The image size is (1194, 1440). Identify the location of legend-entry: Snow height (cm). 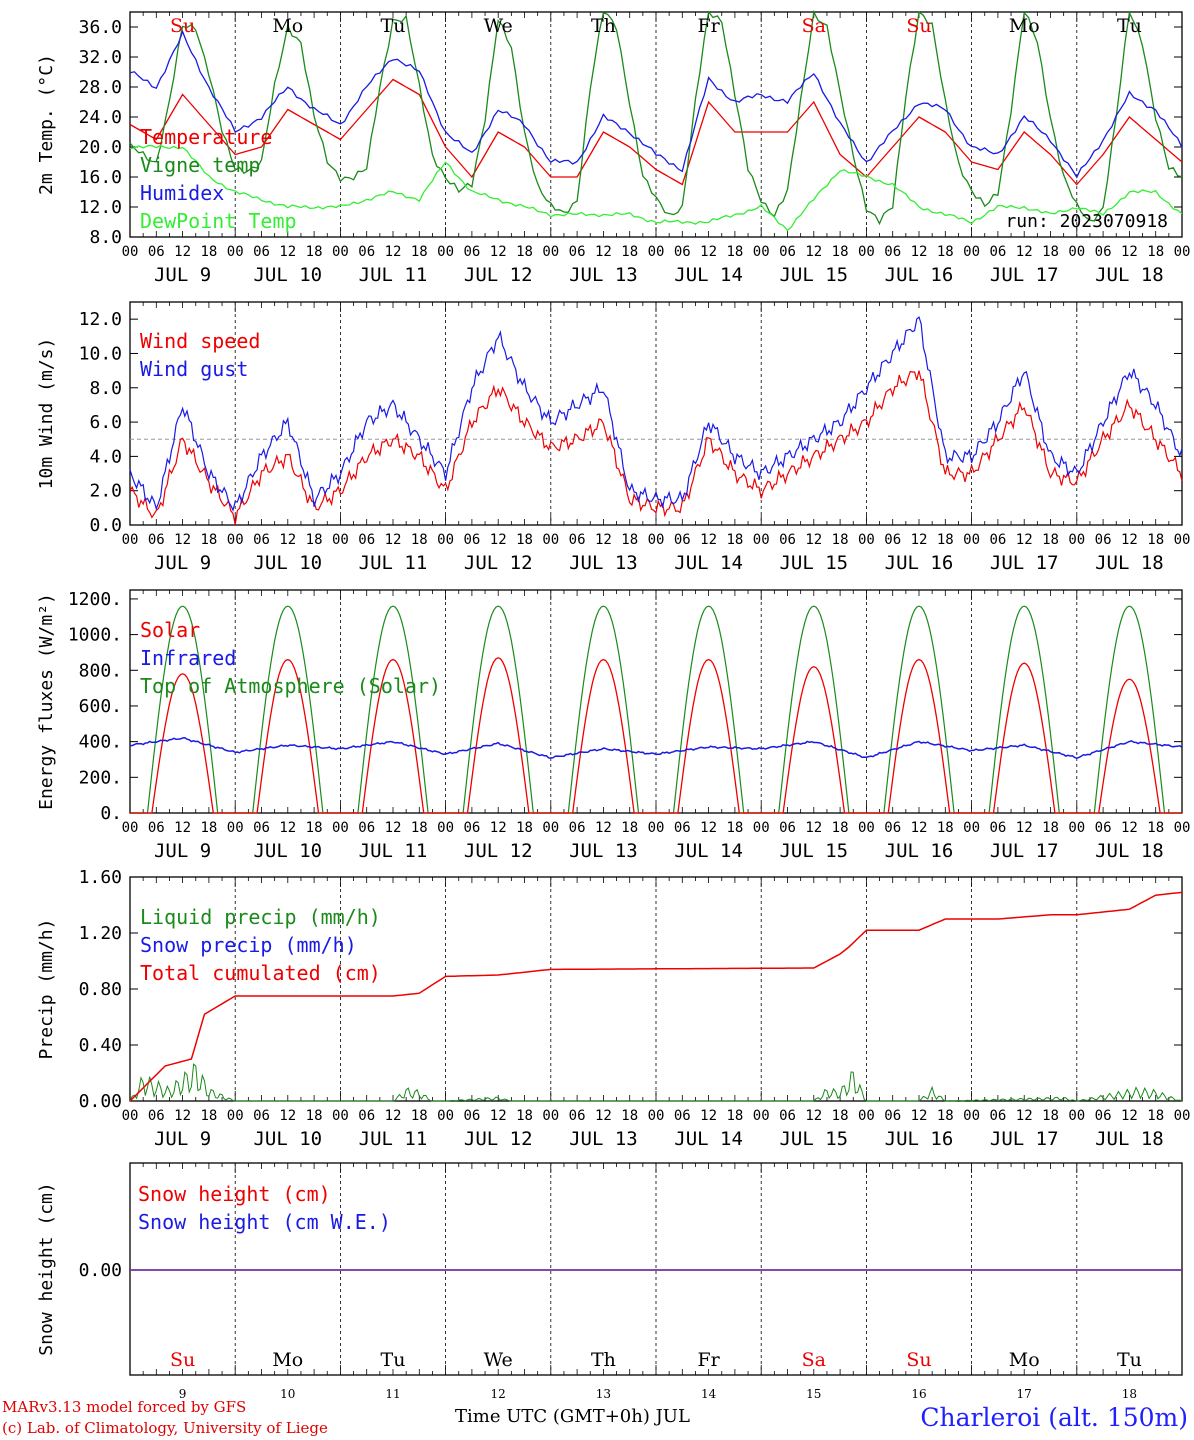
(234, 1194).